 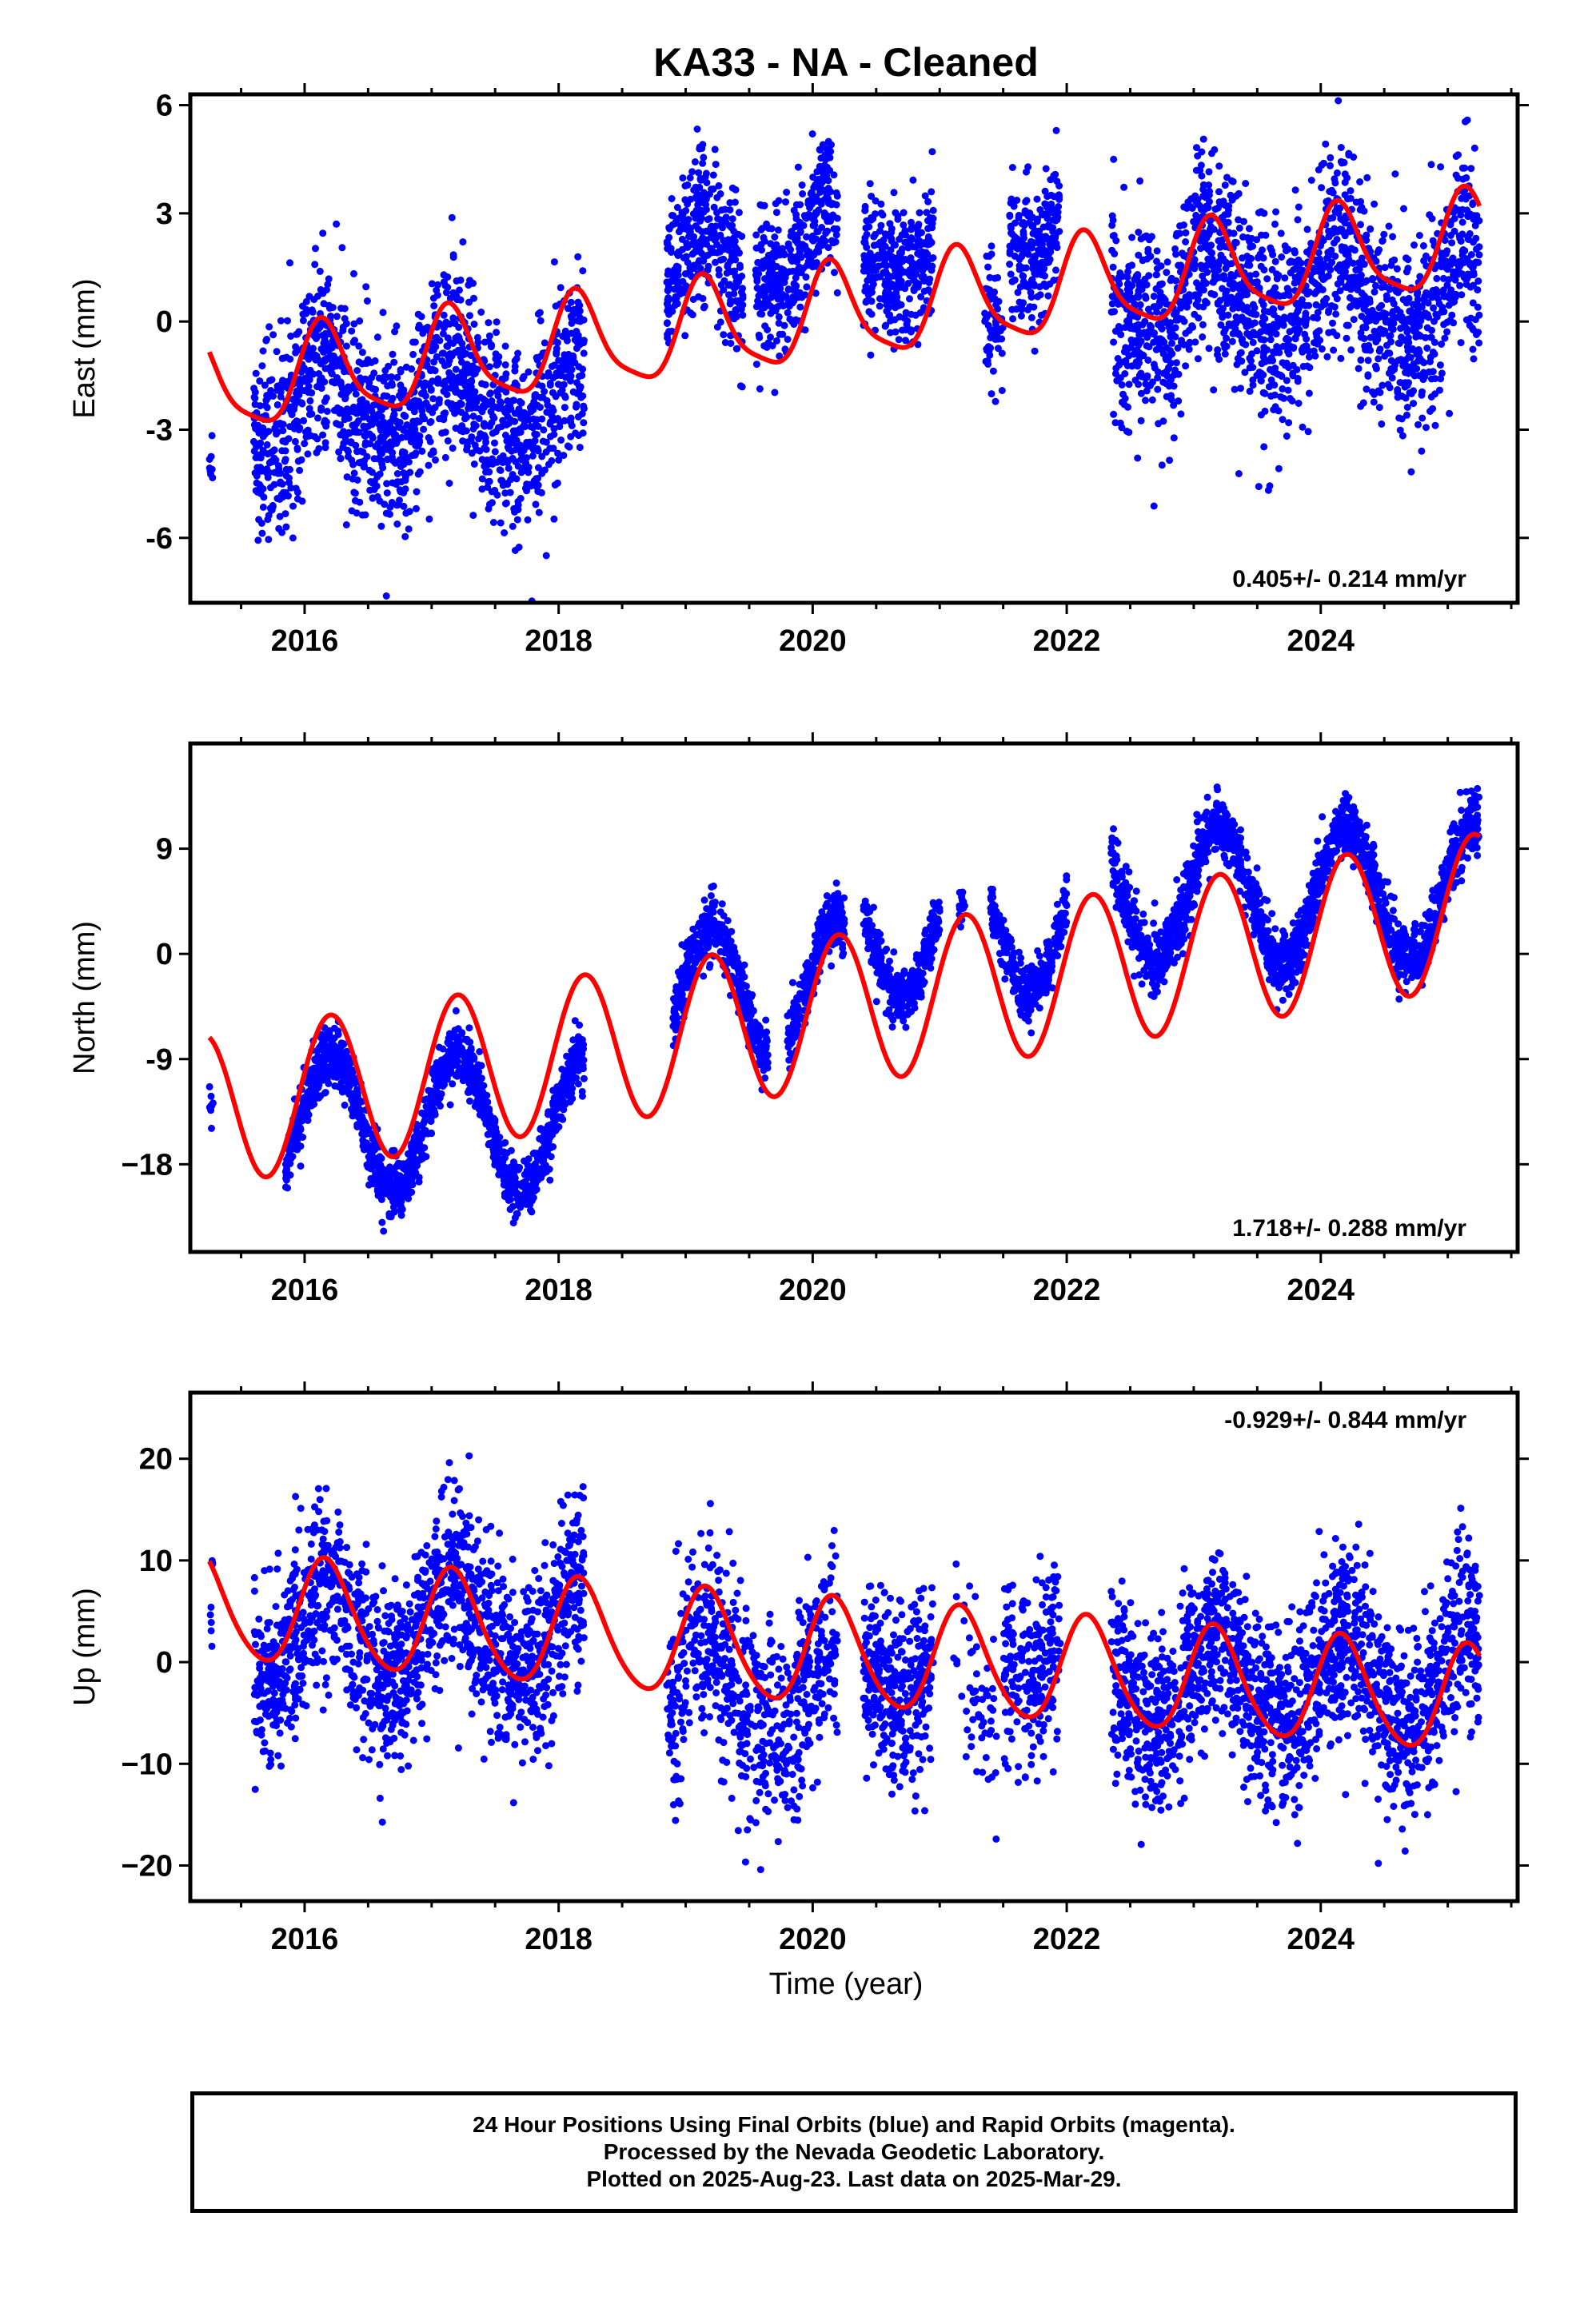 What do you see at coordinates (160, 1060) in the screenshot?
I see `north-y-tick-label: -9` at bounding box center [160, 1060].